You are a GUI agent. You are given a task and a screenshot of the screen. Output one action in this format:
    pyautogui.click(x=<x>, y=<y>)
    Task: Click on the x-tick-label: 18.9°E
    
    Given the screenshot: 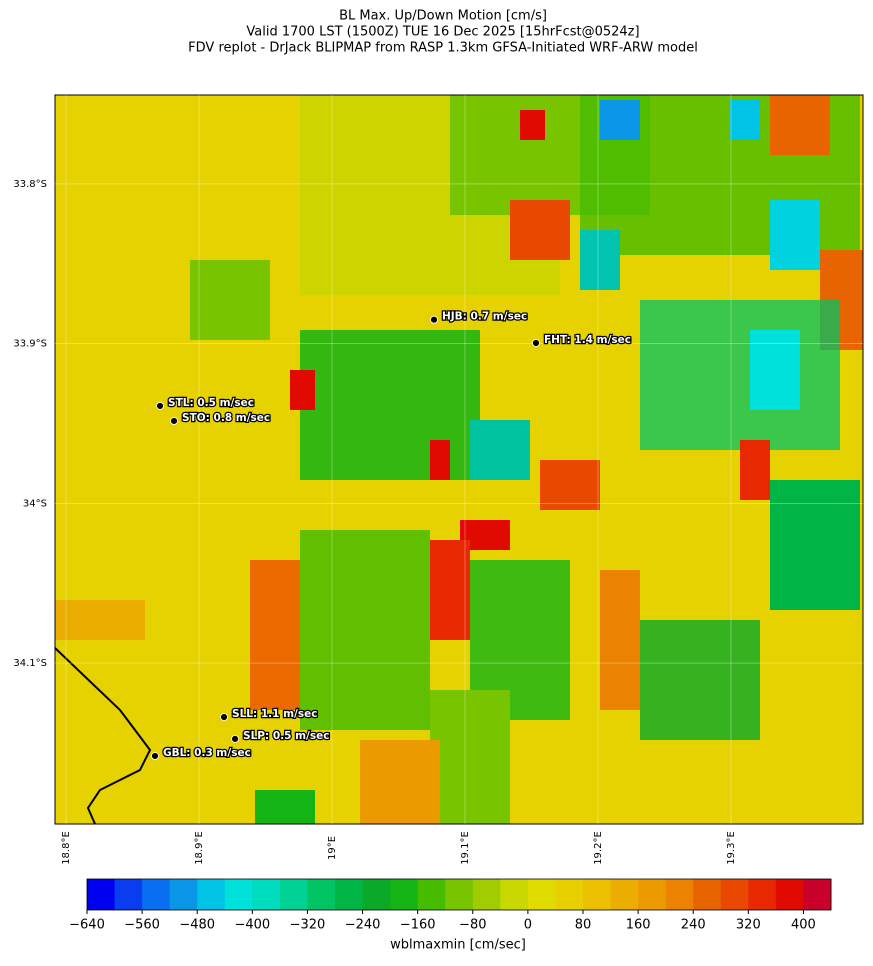 What is the action you would take?
    pyautogui.click(x=199, y=848)
    